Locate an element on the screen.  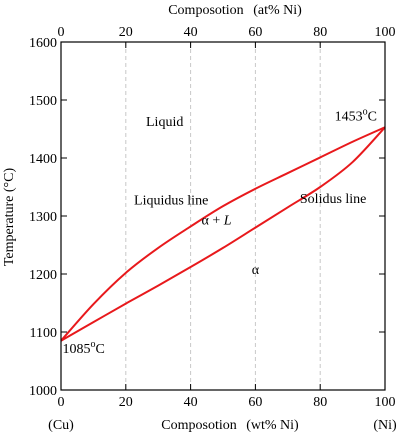
x2-axis-title-text: Composotion is located at coordinates (205, 10).